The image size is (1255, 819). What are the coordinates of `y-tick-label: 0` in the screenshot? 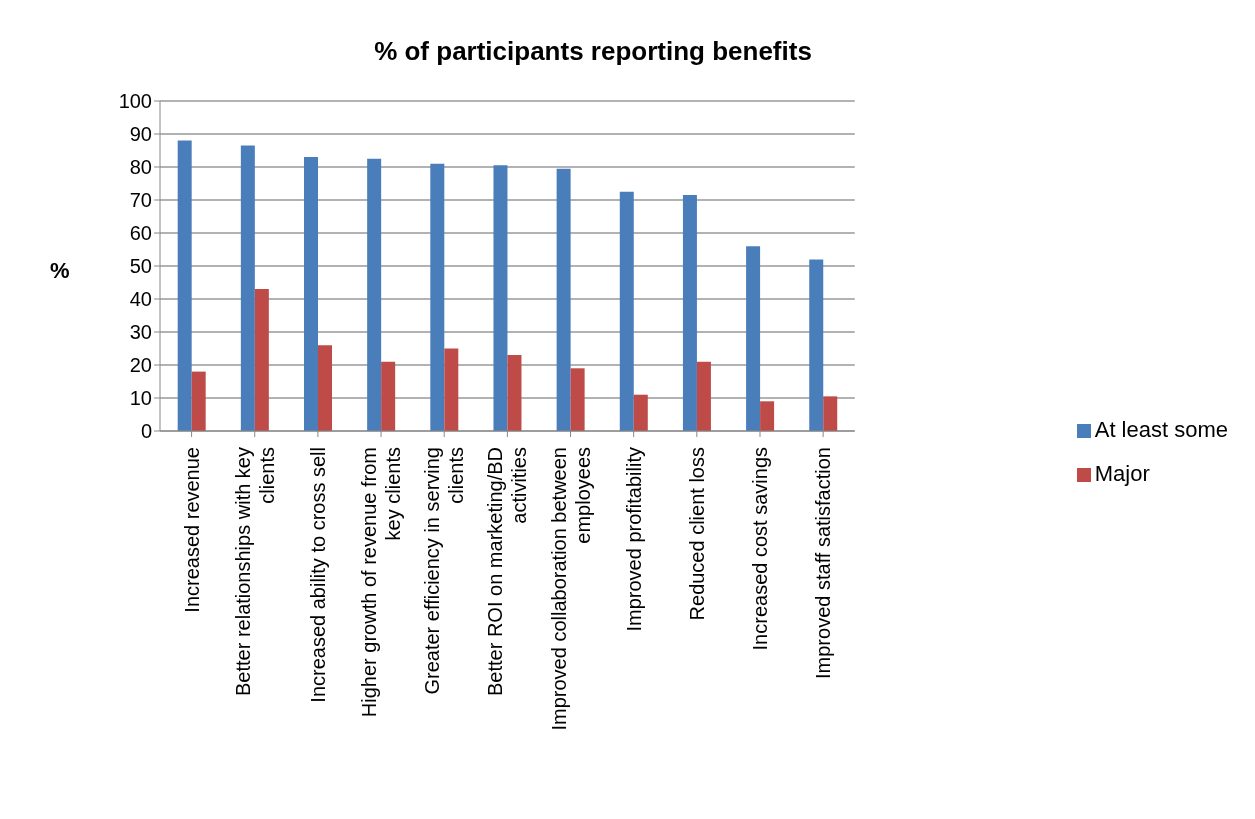 It's located at (146, 431).